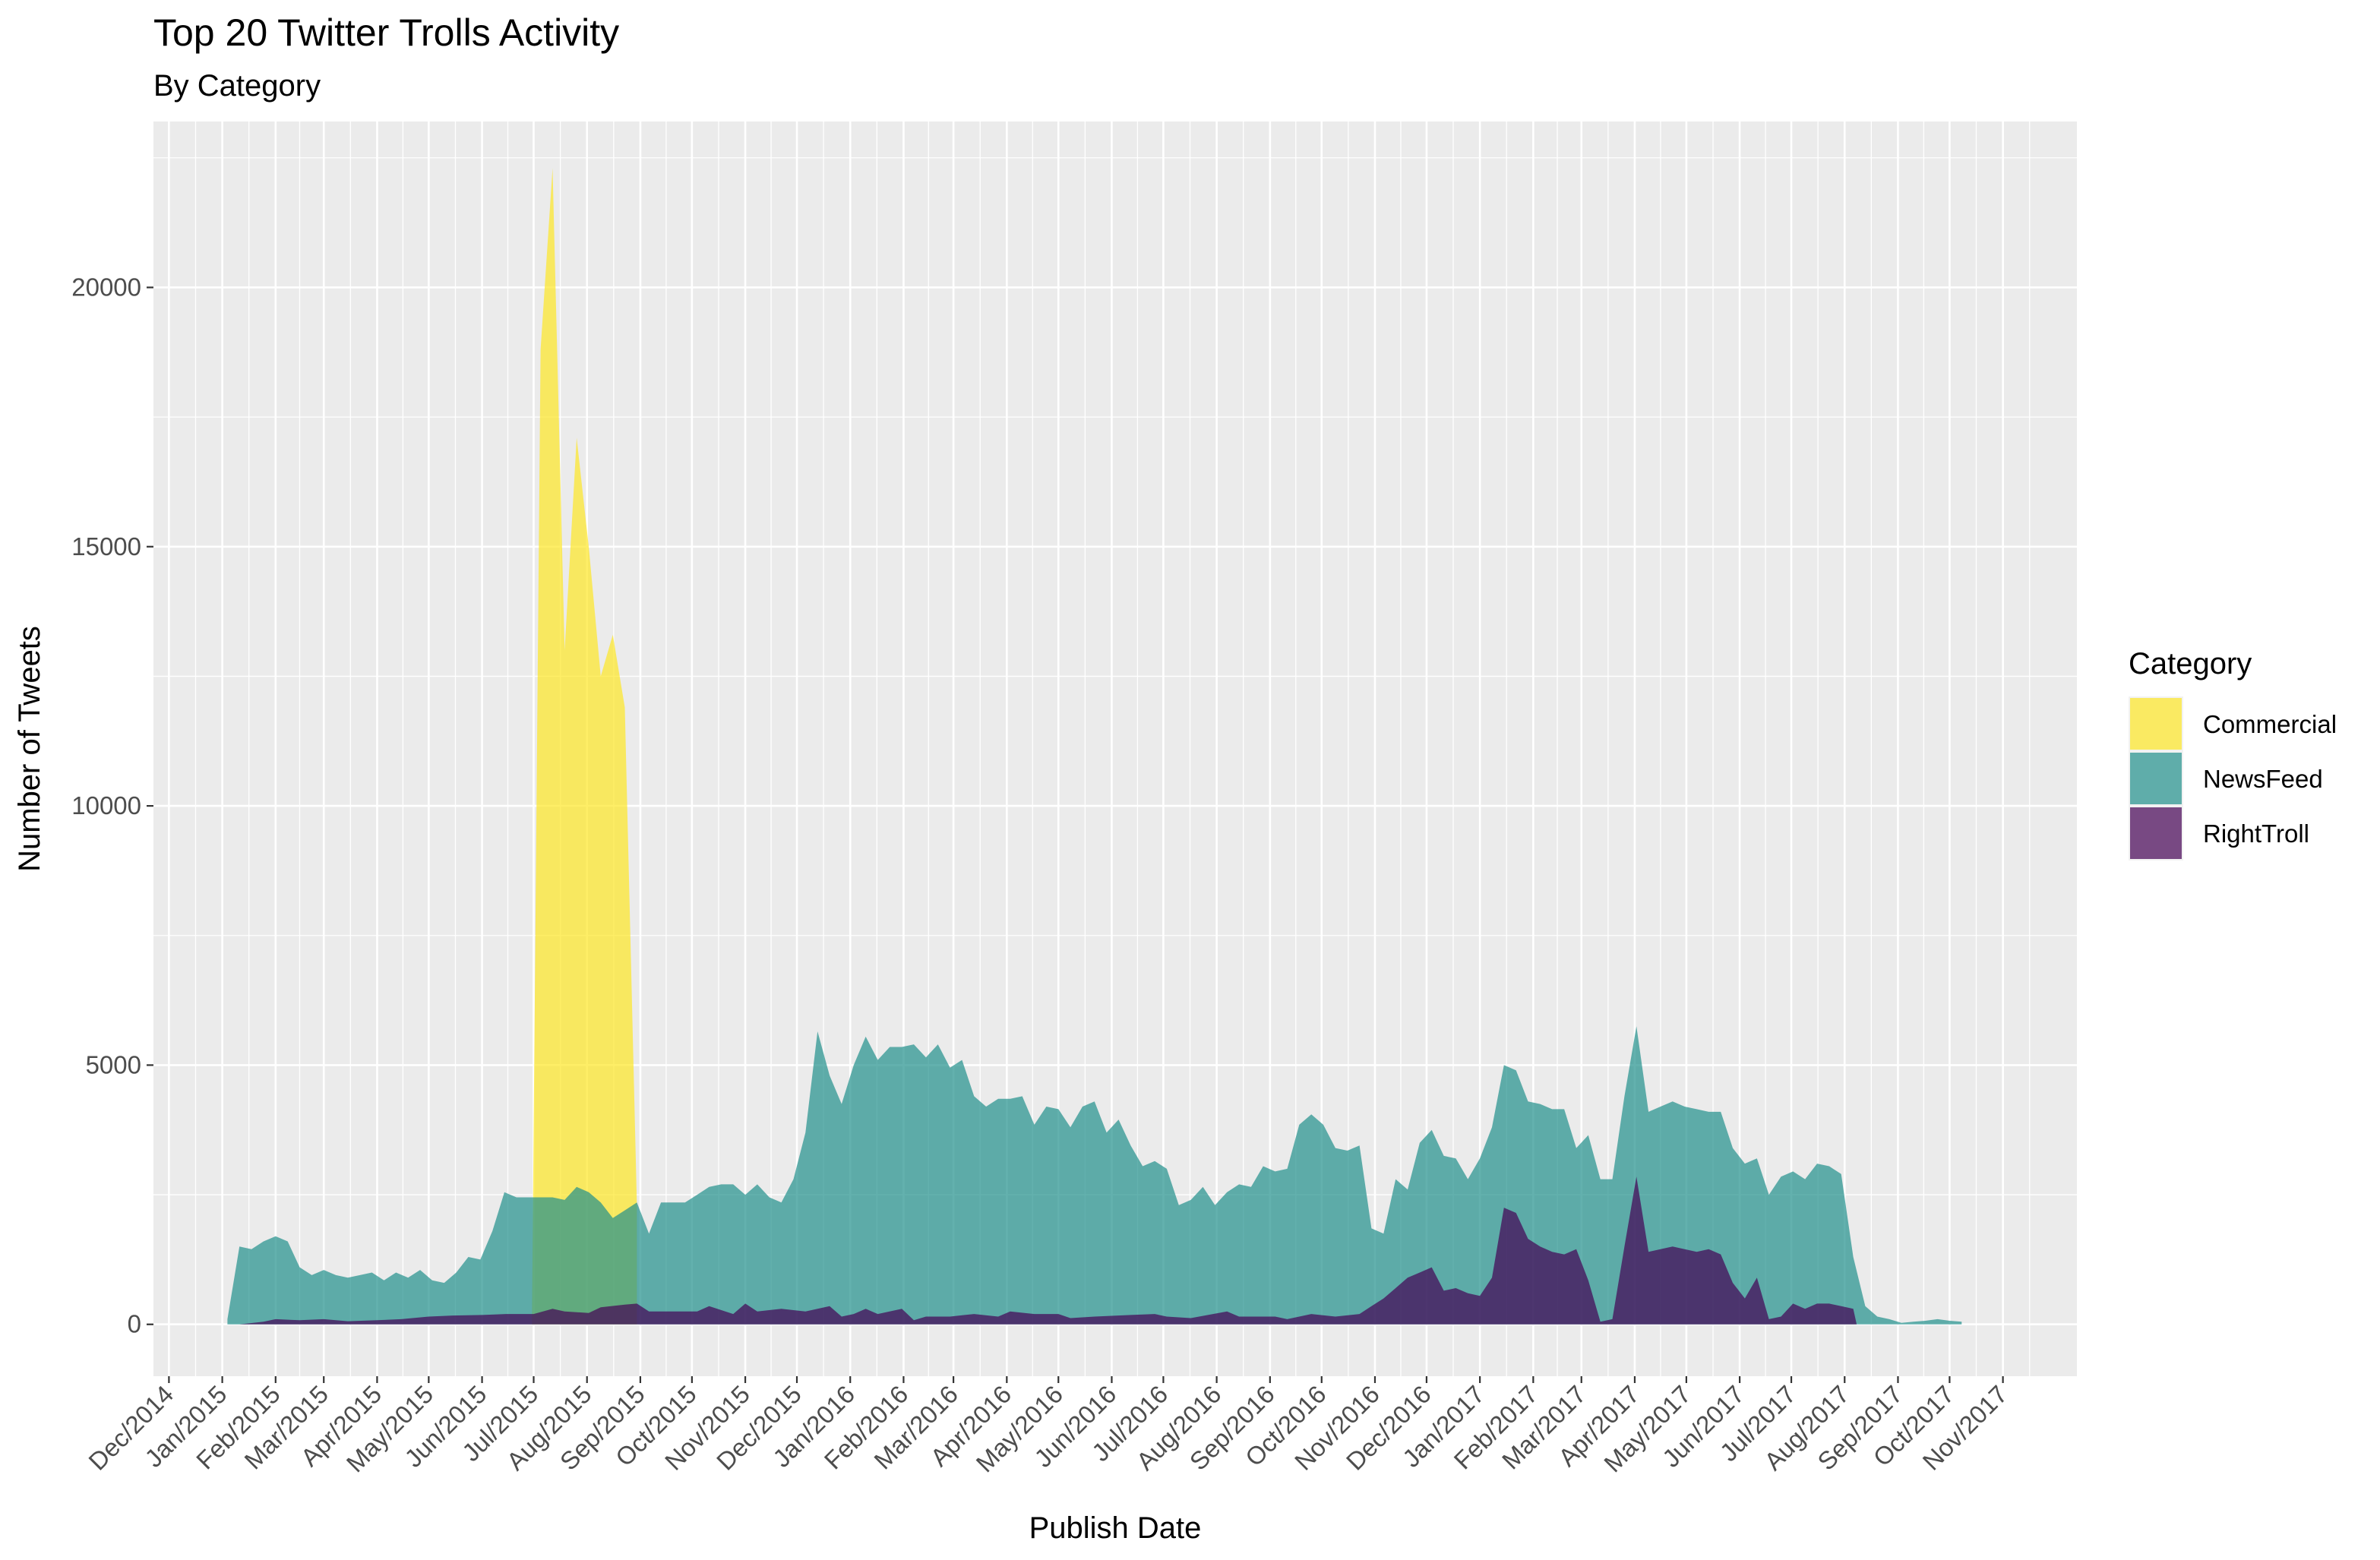 Image resolution: width=2380 pixels, height=1560 pixels. I want to click on y-tick-label: 15000, so click(106, 546).